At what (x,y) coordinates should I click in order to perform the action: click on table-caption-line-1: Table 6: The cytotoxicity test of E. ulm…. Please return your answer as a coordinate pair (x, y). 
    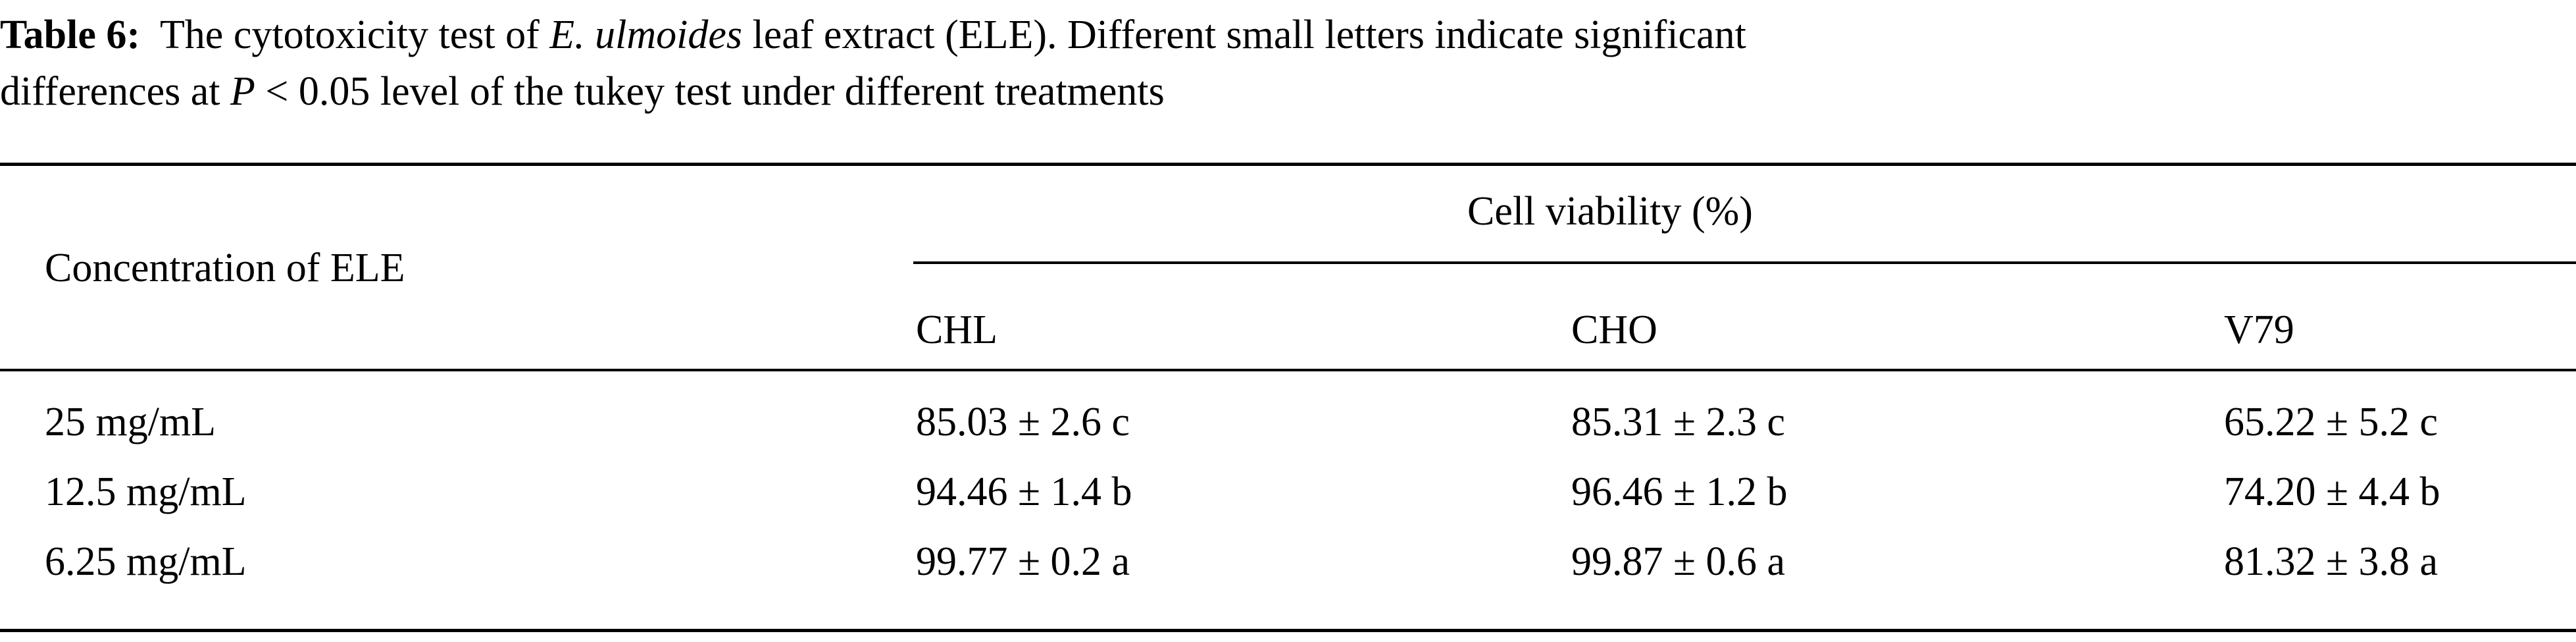
    Looking at the image, I should click on (873, 34).